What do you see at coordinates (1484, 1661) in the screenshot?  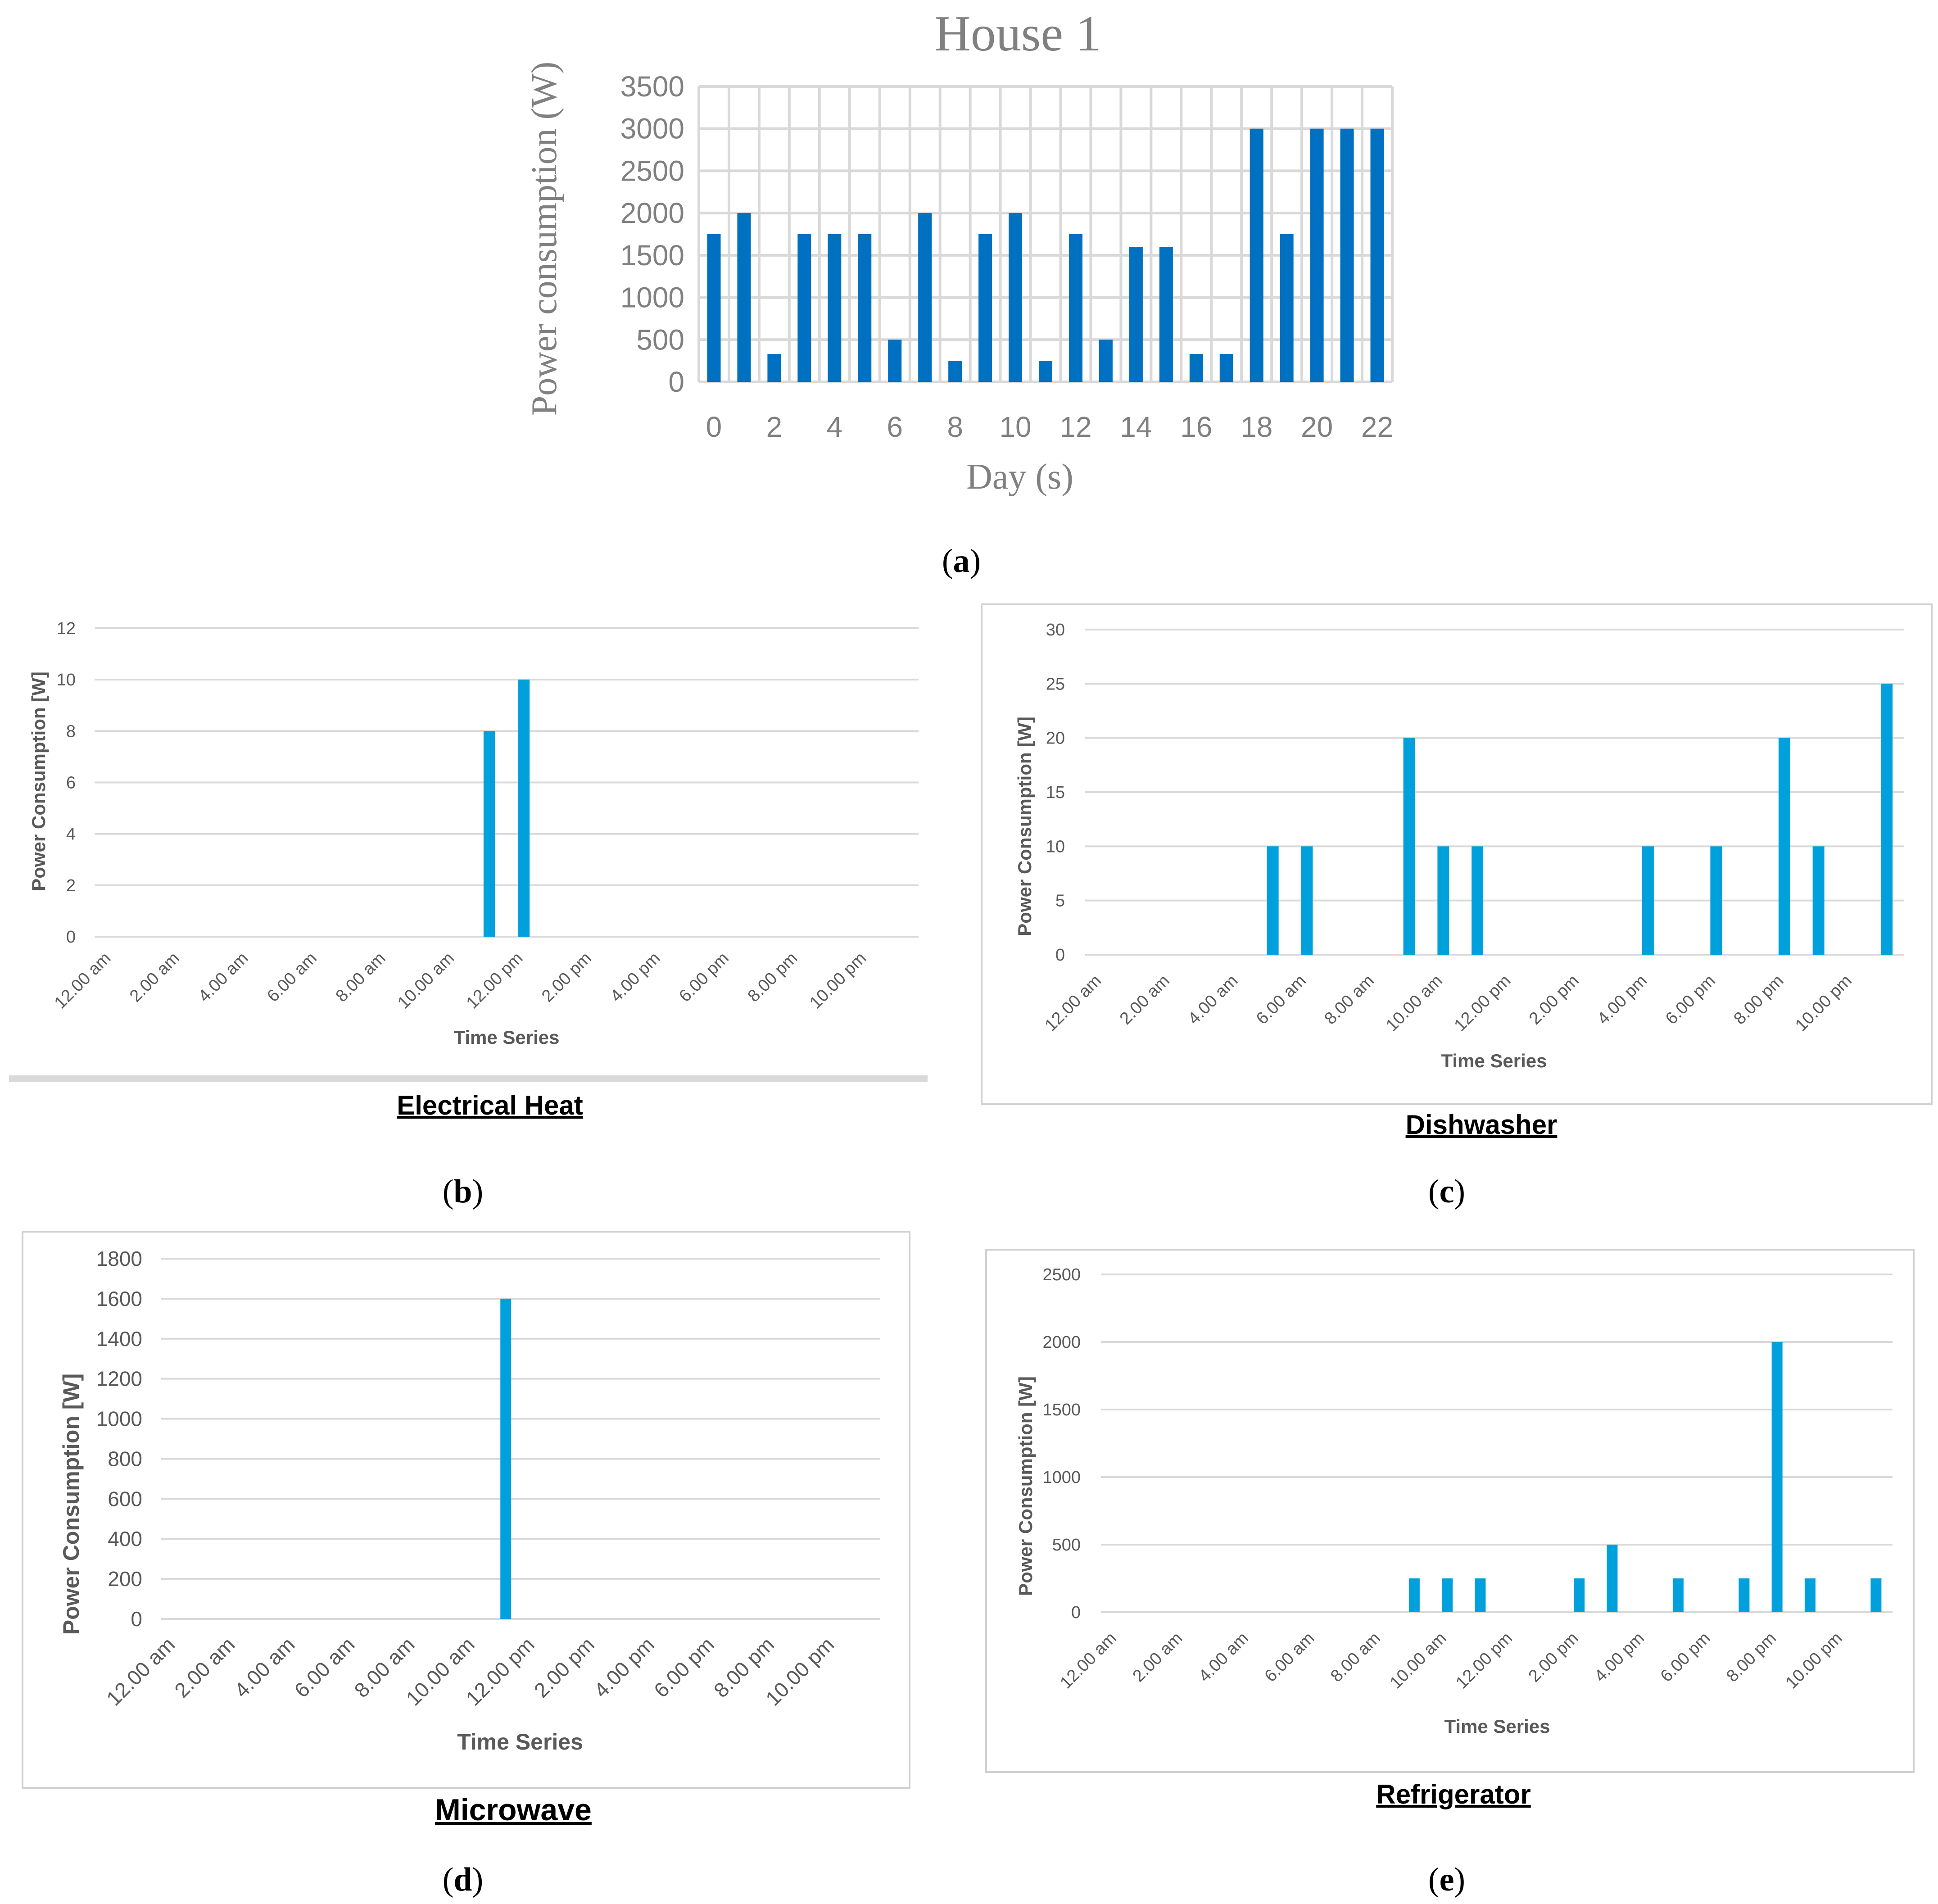 I see `chart-e-x-tick-label: 12.00 pm` at bounding box center [1484, 1661].